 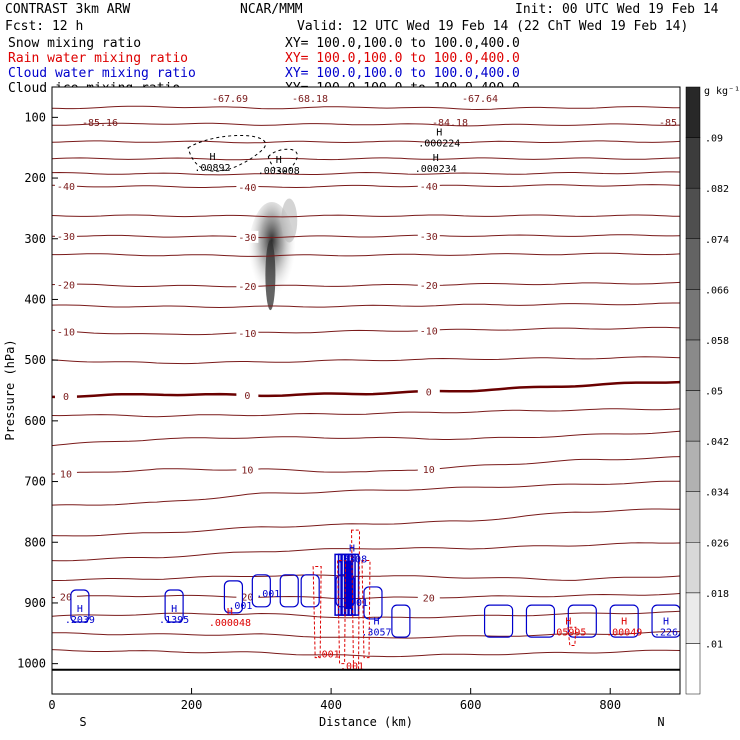 I want to click on temperature-extreme-label: -84.18, so click(x=450, y=123).